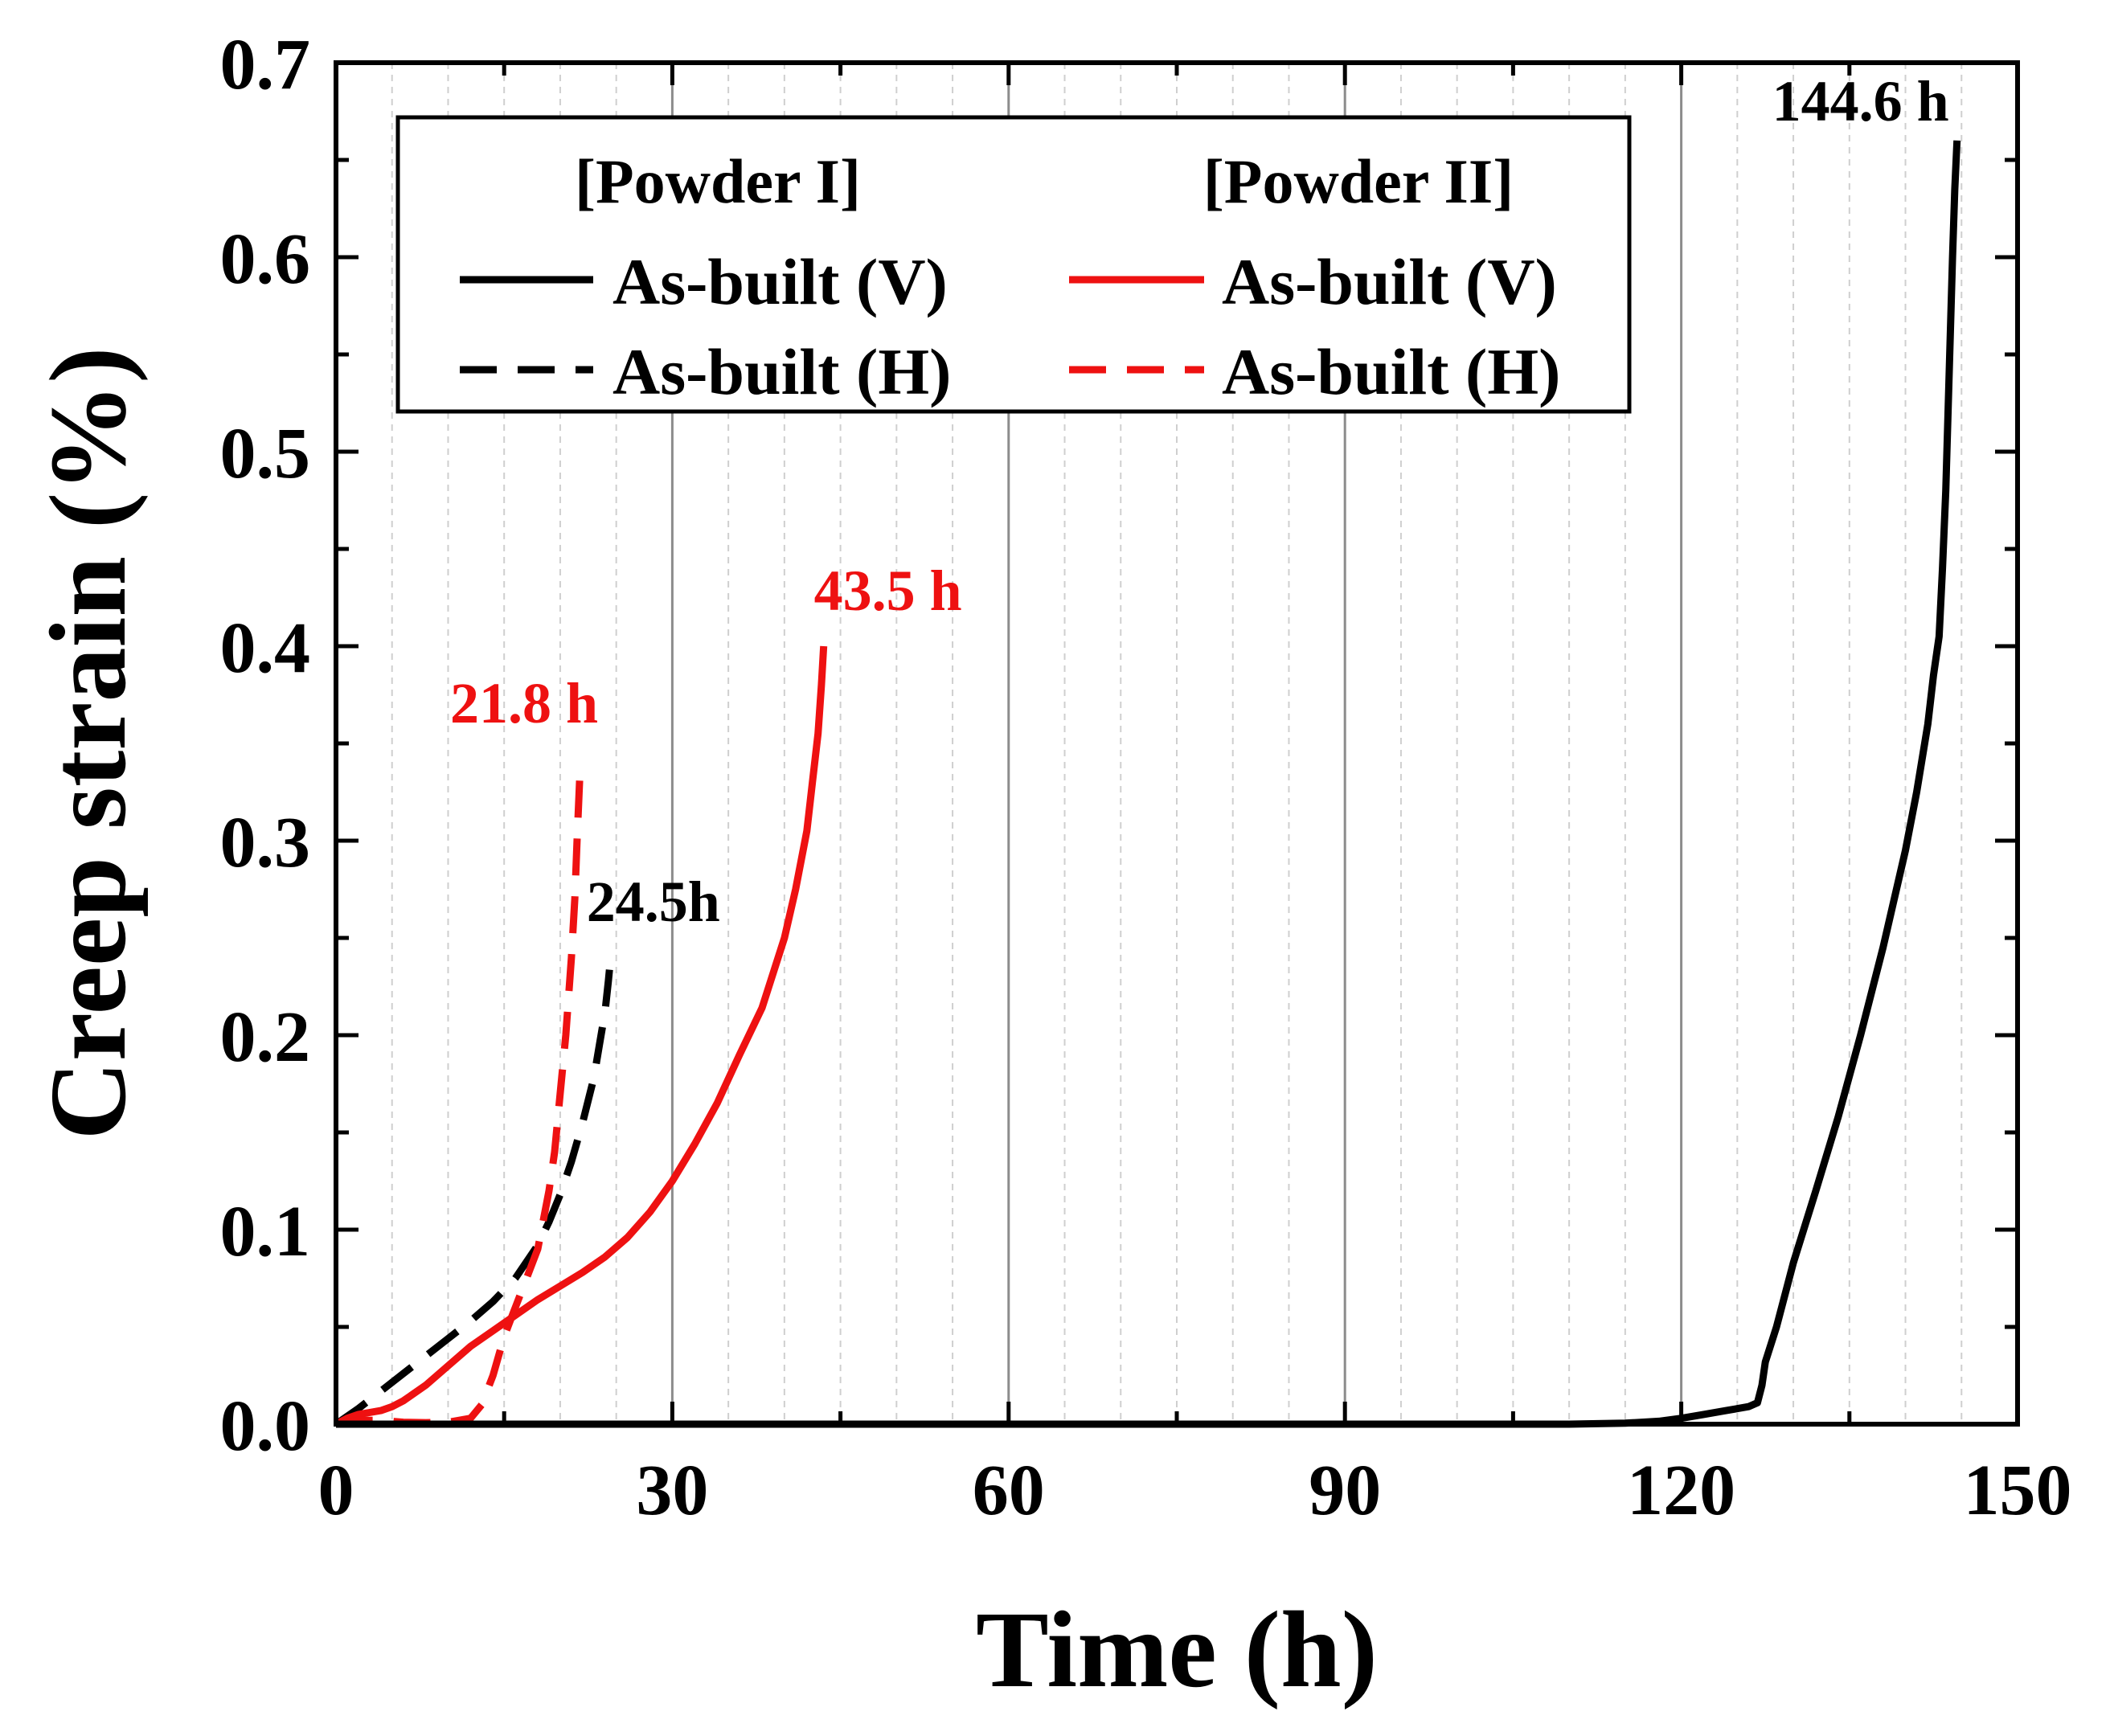 This screenshot has height=1736, width=2110. I want to click on annotation-label: 21.8 h, so click(524, 703).